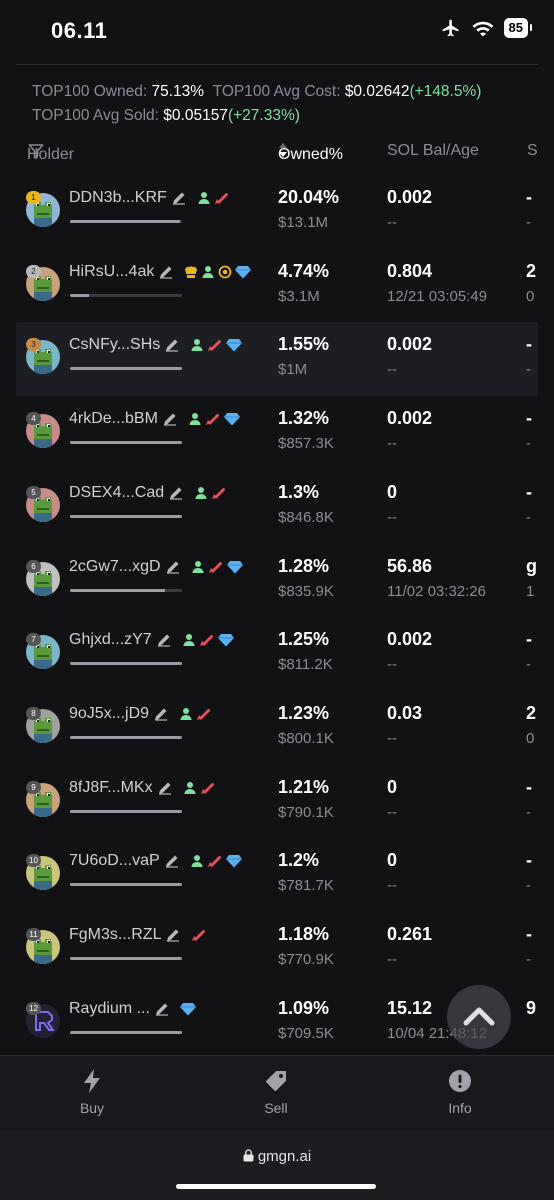  What do you see at coordinates (114, 861) in the screenshot?
I see `holder-name: 7U6oD...vaP` at bounding box center [114, 861].